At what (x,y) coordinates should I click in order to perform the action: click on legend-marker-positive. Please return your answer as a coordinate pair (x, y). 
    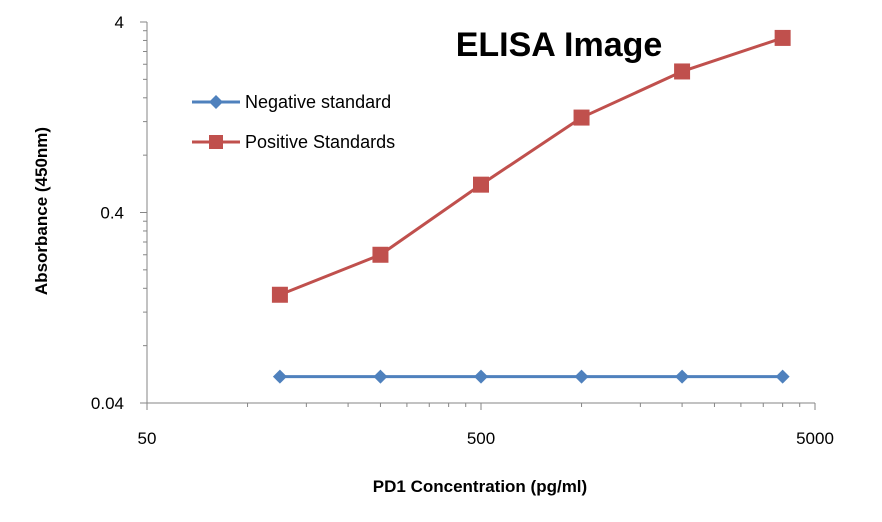
    Looking at the image, I should click on (216, 142).